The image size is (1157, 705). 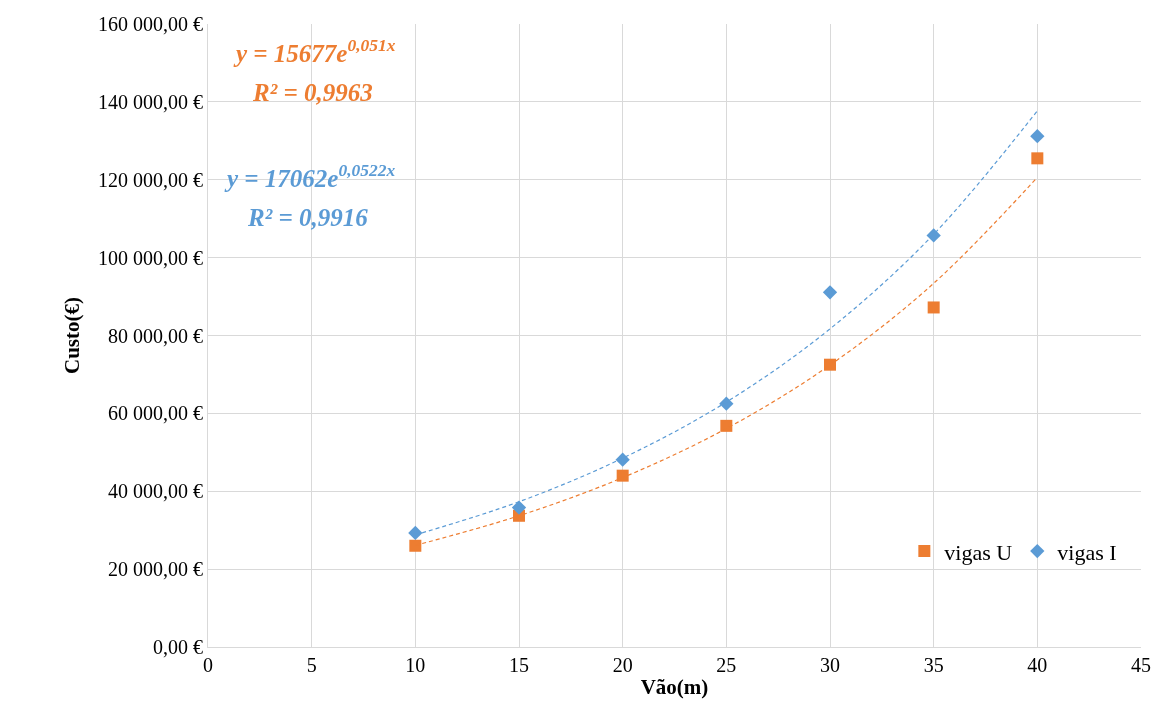 I want to click on x-tick-label: 0, so click(x=208, y=665).